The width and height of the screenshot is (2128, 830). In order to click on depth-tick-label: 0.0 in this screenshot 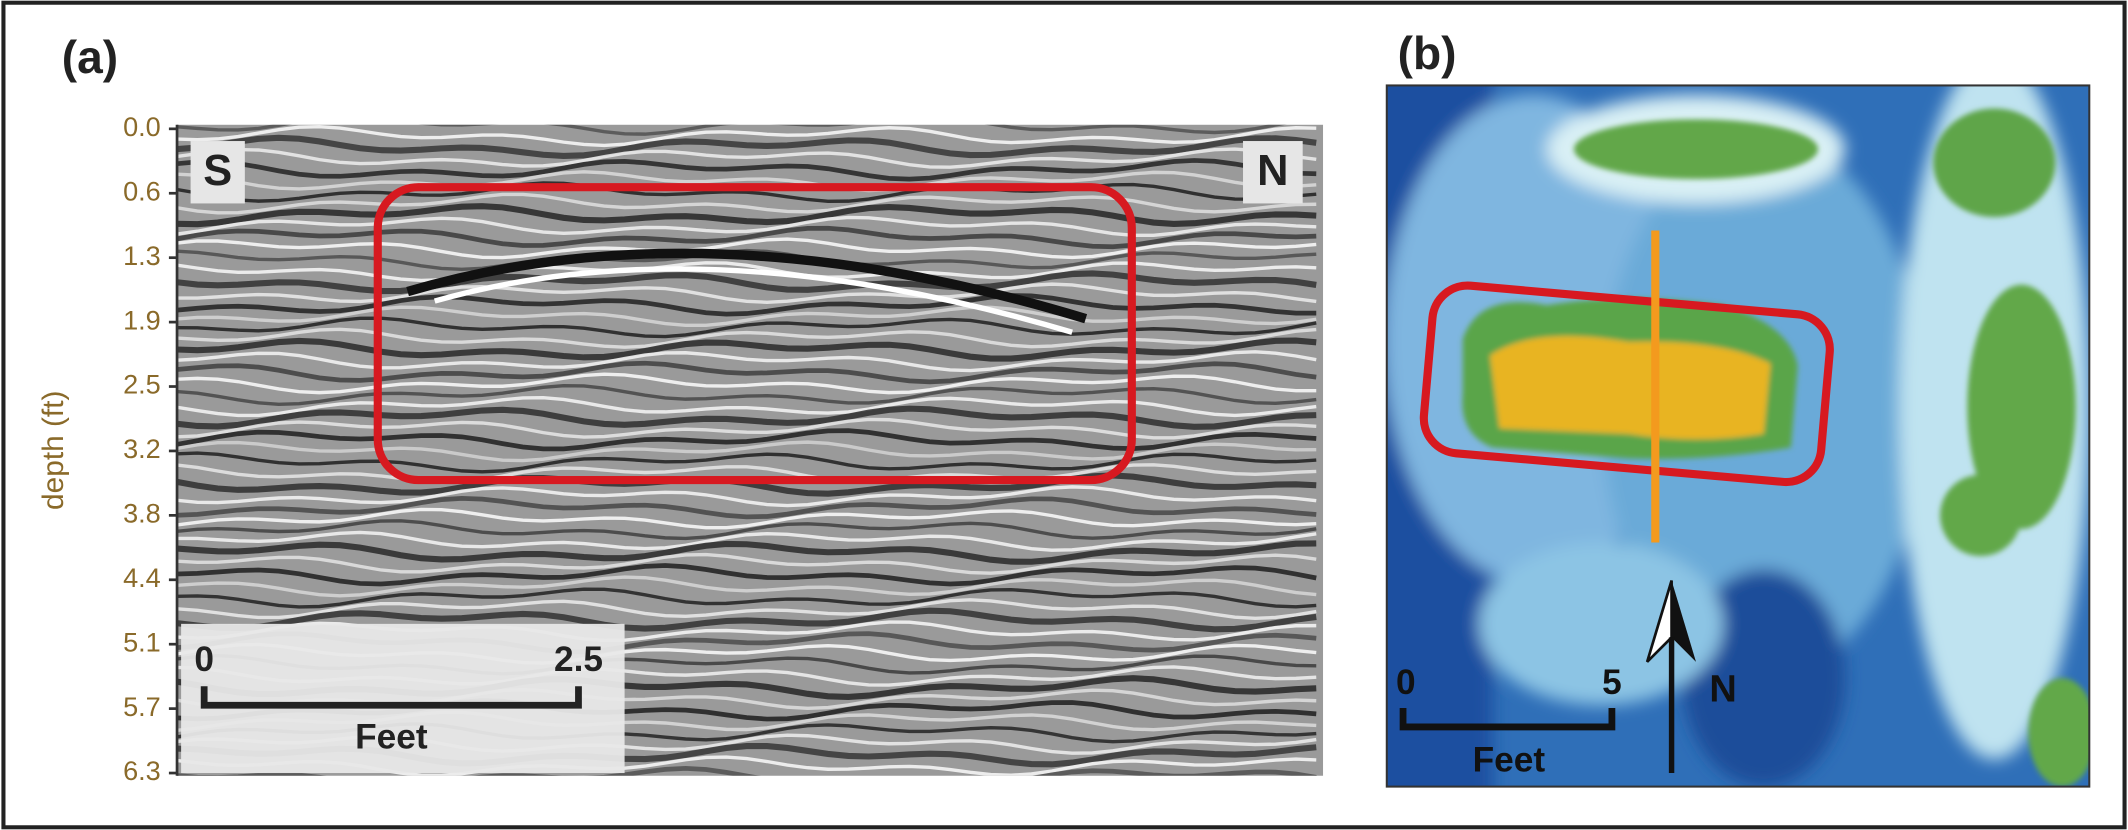, I will do `click(142, 126)`.